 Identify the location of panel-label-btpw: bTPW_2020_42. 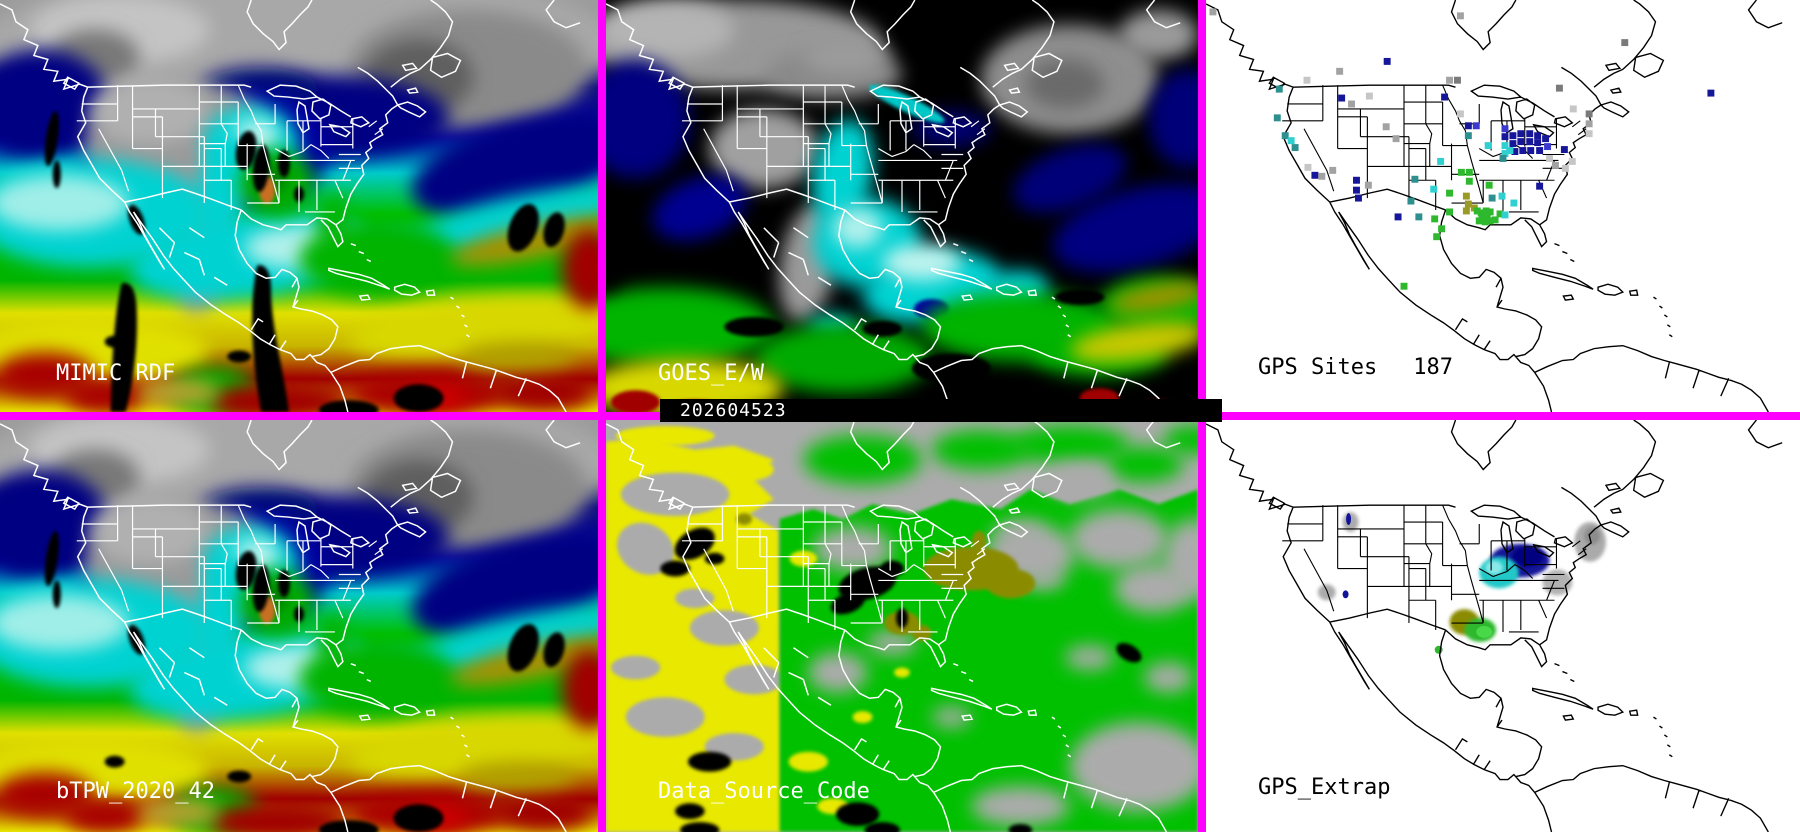
(135, 791).